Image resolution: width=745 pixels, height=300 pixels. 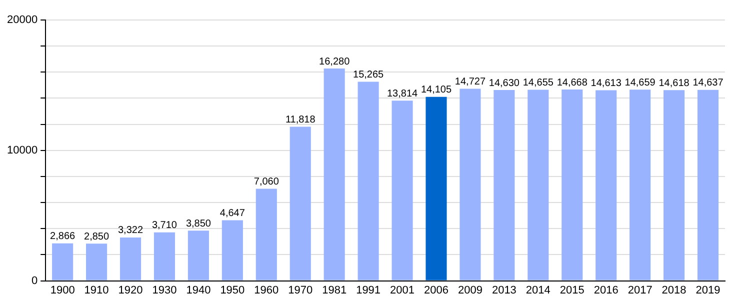 What do you see at coordinates (538, 82) in the screenshot?
I see `data-label: 14,655` at bounding box center [538, 82].